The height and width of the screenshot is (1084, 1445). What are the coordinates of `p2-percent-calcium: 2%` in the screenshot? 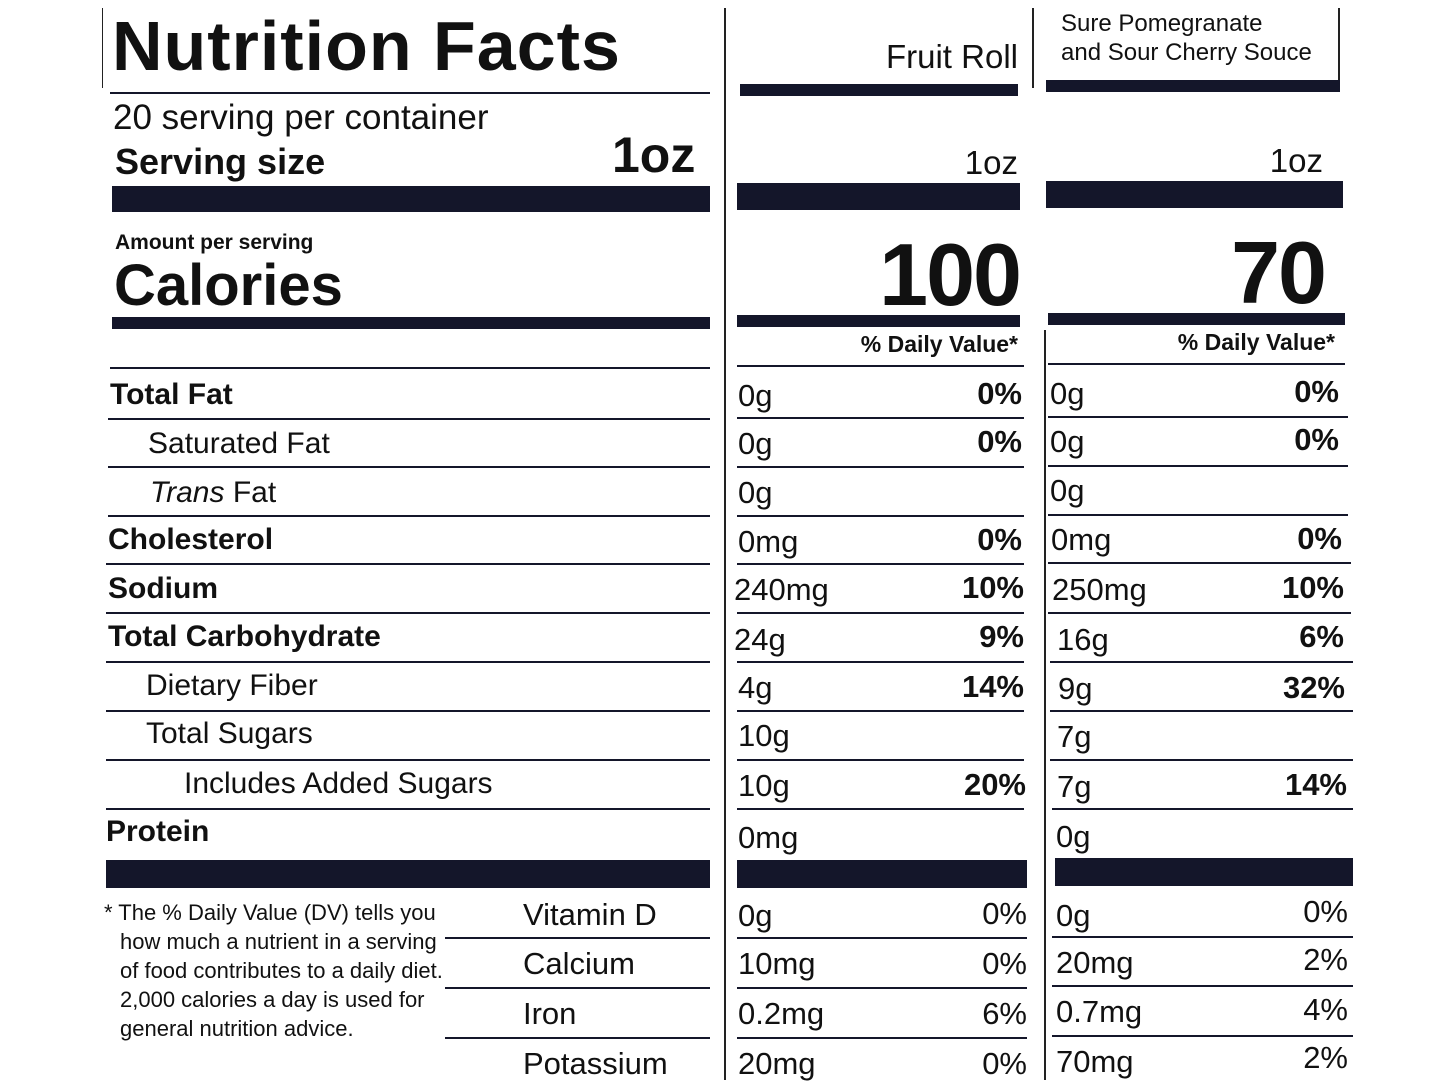 It's located at (1325, 959).